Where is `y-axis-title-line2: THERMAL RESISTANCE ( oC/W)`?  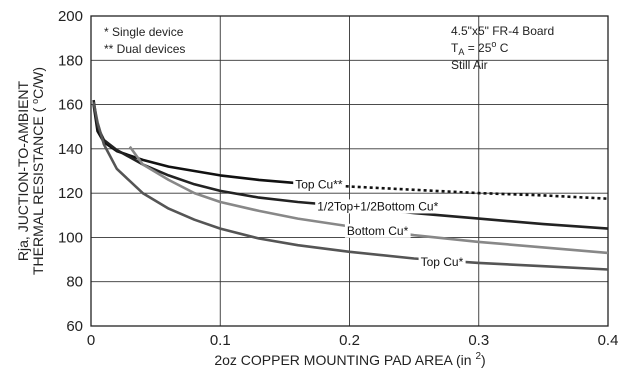 y-axis-title-line2: THERMAL RESISTANCE ( oC/W) is located at coordinates (38, 171).